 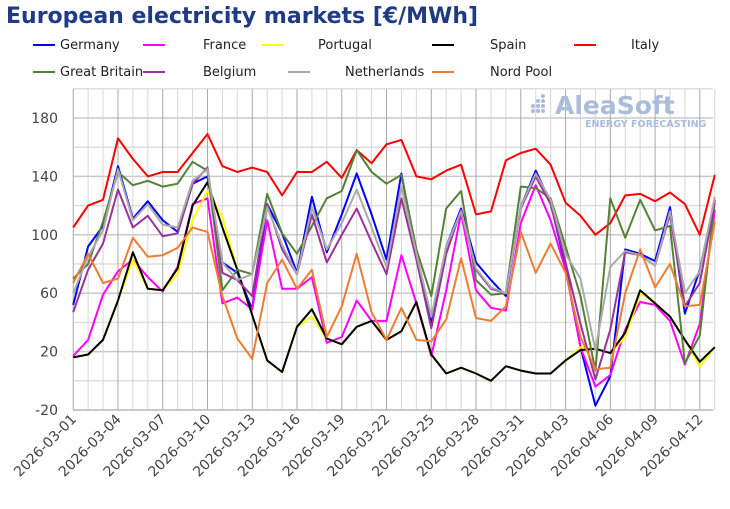 What do you see at coordinates (229, 72) in the screenshot?
I see `legend-label: Belgium` at bounding box center [229, 72].